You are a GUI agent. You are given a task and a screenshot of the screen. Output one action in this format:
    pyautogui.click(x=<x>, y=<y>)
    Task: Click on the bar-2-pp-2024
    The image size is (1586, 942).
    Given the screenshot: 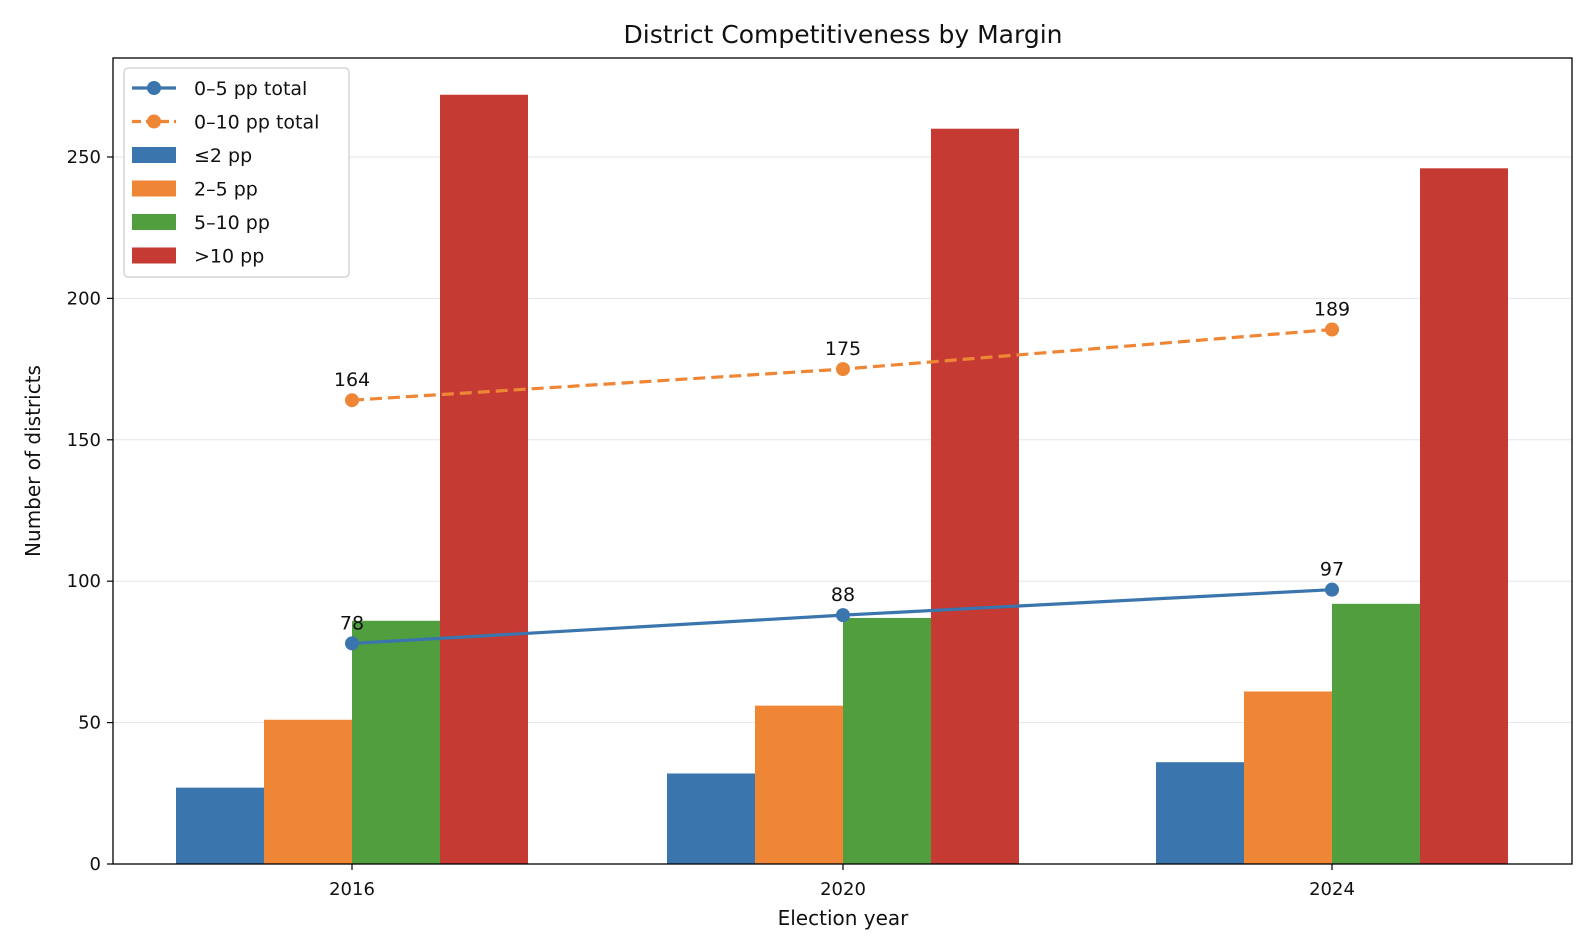 What is the action you would take?
    pyautogui.click(x=1200, y=813)
    